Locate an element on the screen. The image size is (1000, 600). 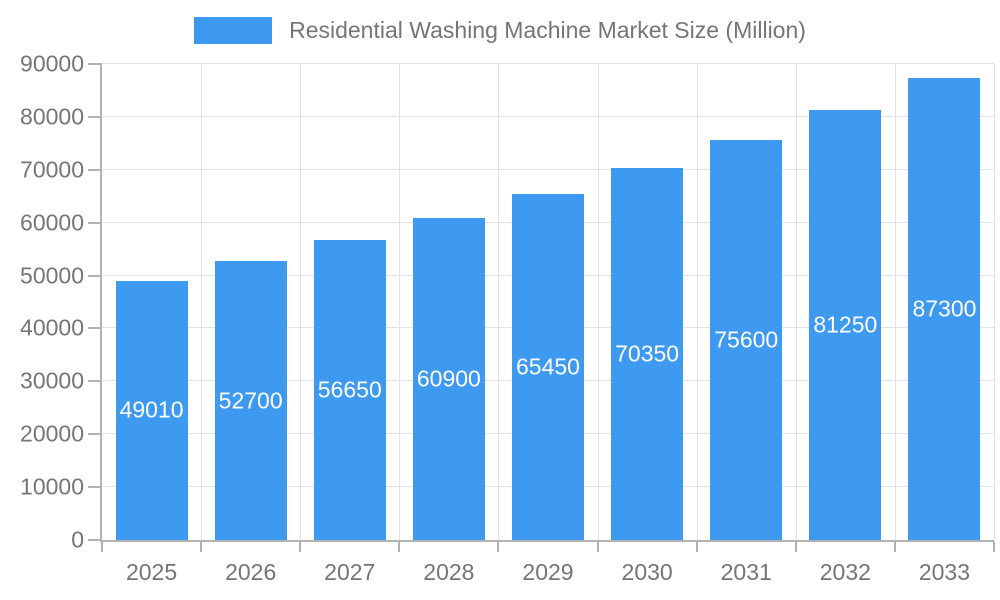
bar-value-label: 81250 is located at coordinates (845, 324).